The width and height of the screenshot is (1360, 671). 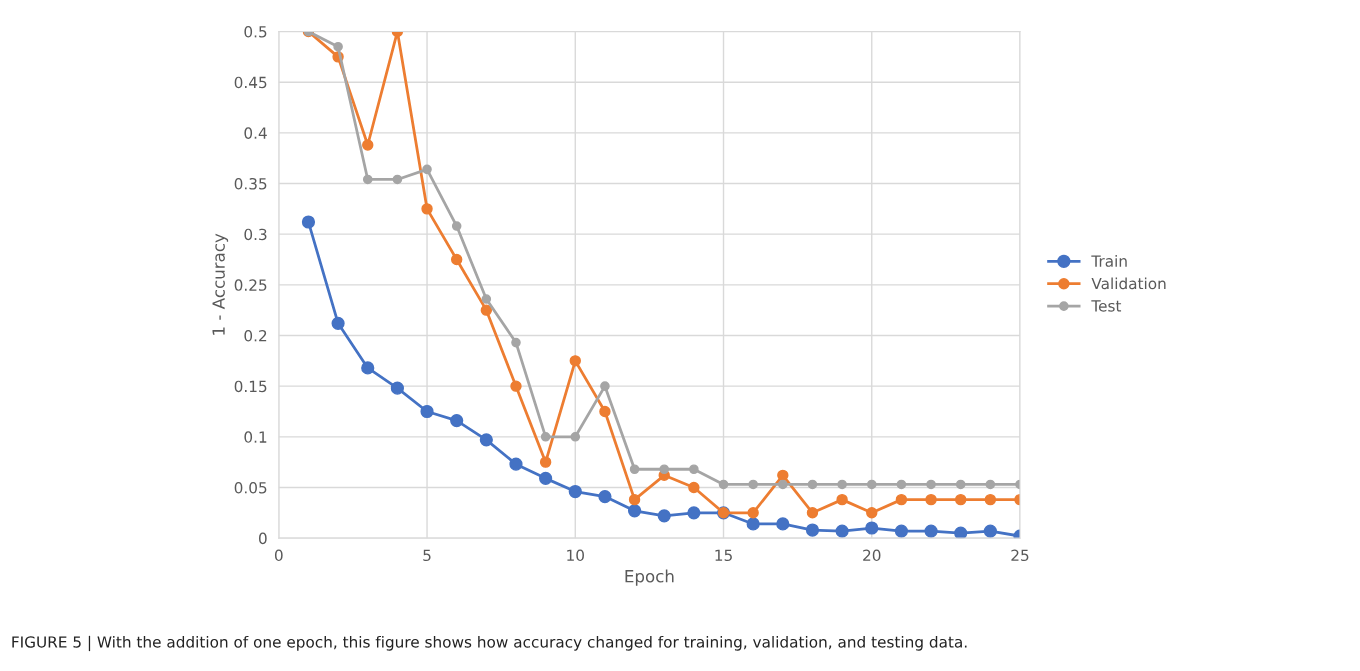 I want to click on x-tick-label: 5, so click(x=427, y=555).